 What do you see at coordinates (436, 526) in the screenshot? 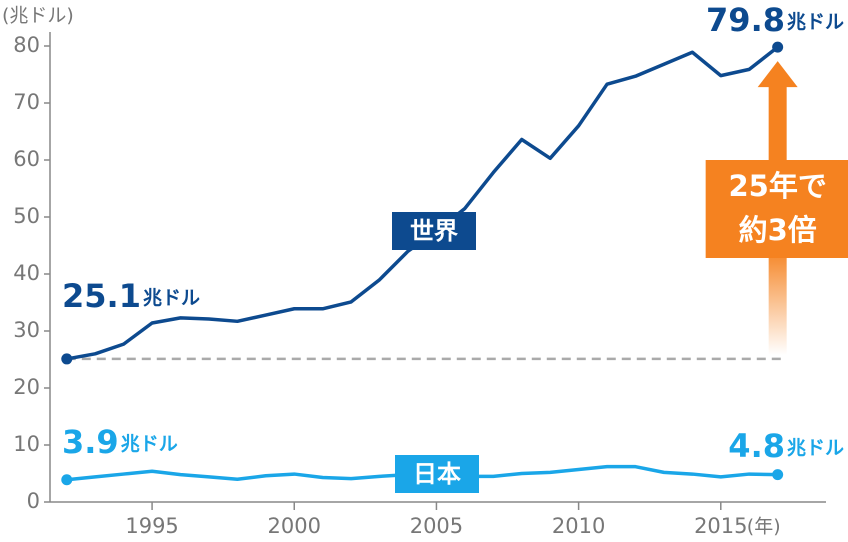
I see `x-tick-label: 2005` at bounding box center [436, 526].